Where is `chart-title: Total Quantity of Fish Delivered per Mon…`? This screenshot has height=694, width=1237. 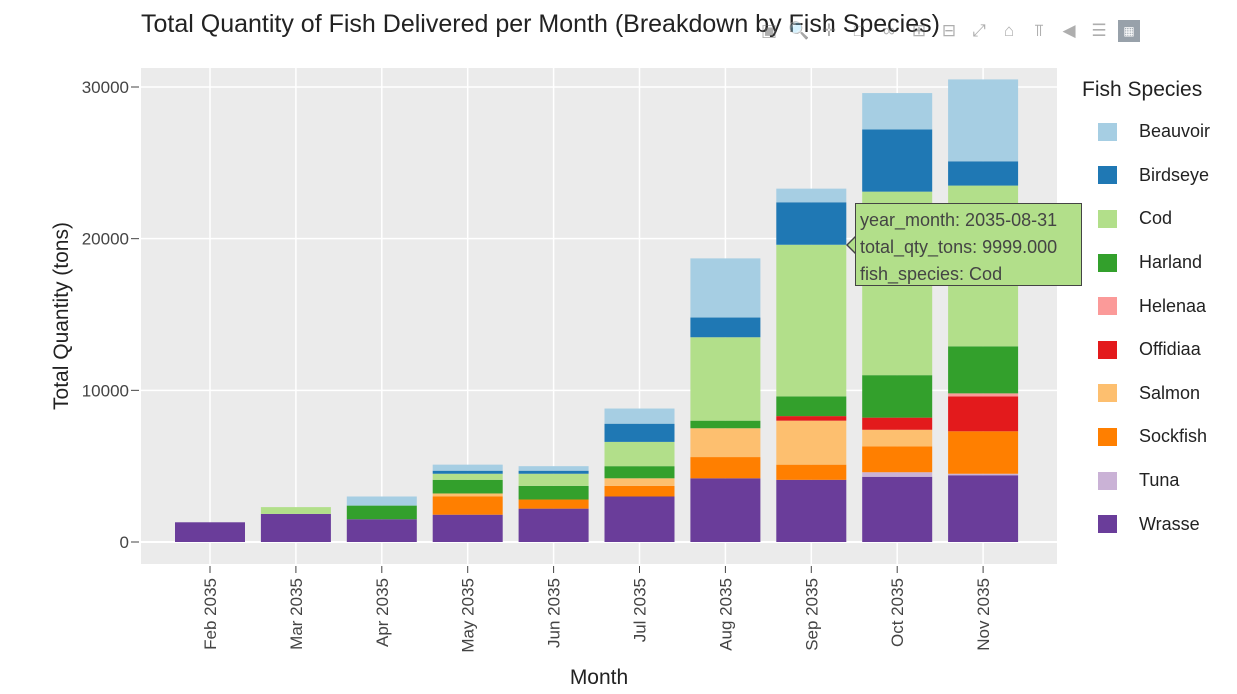
chart-title: Total Quantity of Fish Delivered per Mon… is located at coordinates (540, 24).